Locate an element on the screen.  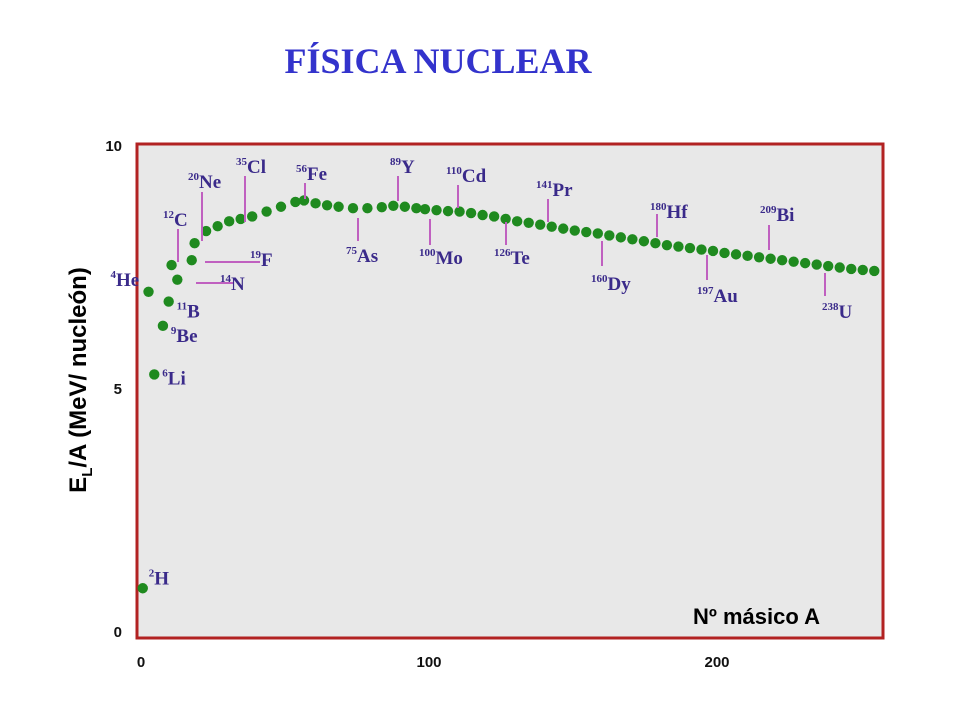
isotope-label-fe: 56Fe is located at coordinates (311, 174).